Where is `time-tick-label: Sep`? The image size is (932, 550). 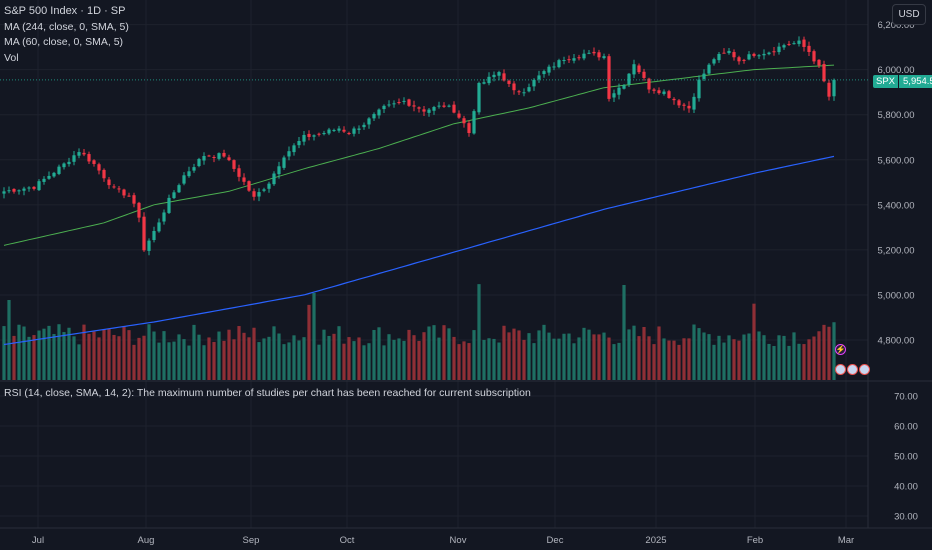
time-tick-label: Sep is located at coordinates (251, 540).